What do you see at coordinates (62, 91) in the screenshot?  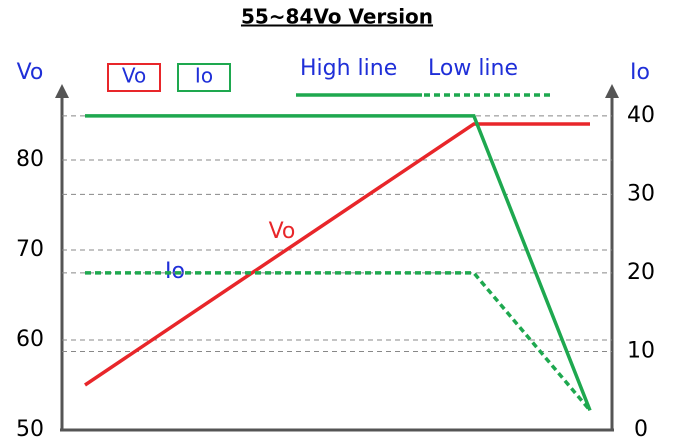 I see `y-axis-arrow` at bounding box center [62, 91].